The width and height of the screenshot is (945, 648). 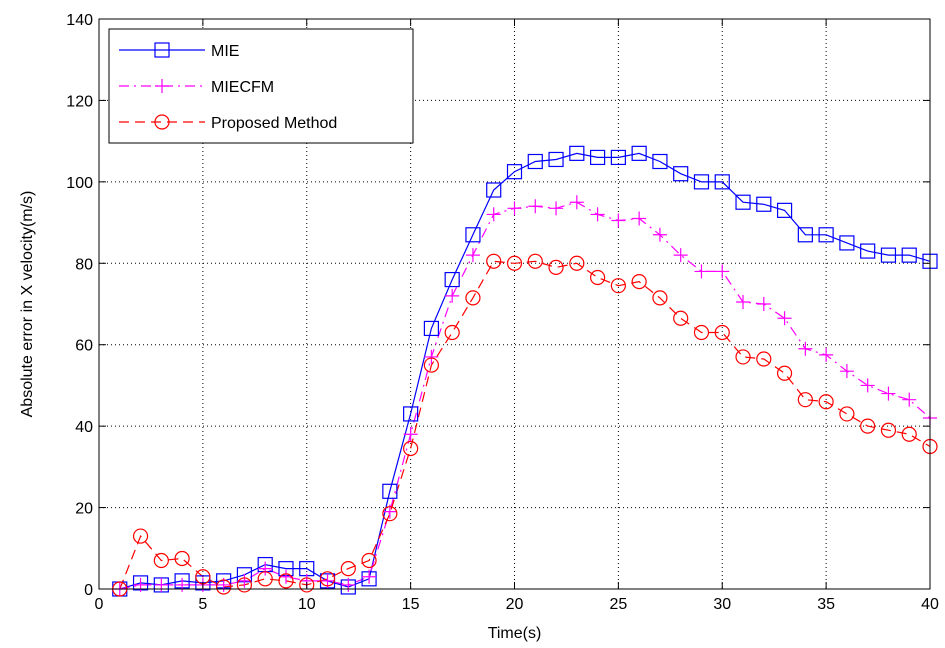 What do you see at coordinates (84, 427) in the screenshot?
I see `y-tick-label: 40` at bounding box center [84, 427].